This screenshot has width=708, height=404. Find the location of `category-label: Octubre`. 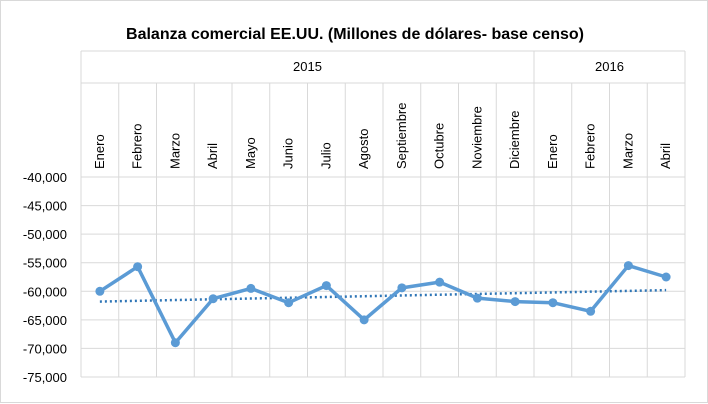

category-label: Octubre is located at coordinates (439, 146).